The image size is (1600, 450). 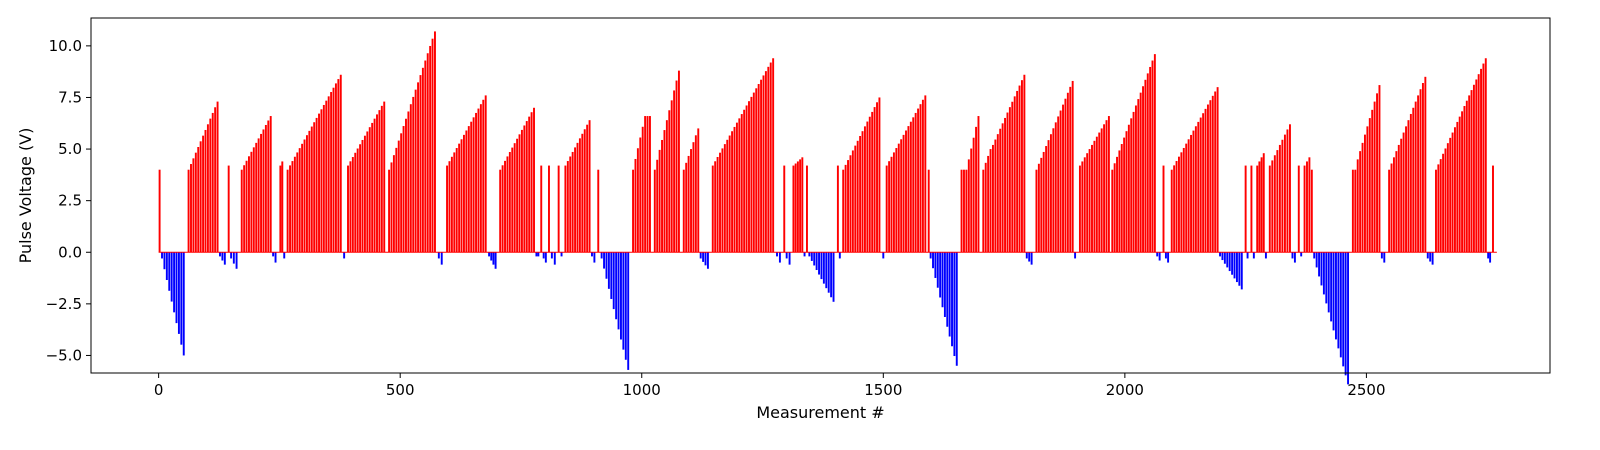 What do you see at coordinates (70, 252) in the screenshot?
I see `y-tick-label: 0.0` at bounding box center [70, 252].